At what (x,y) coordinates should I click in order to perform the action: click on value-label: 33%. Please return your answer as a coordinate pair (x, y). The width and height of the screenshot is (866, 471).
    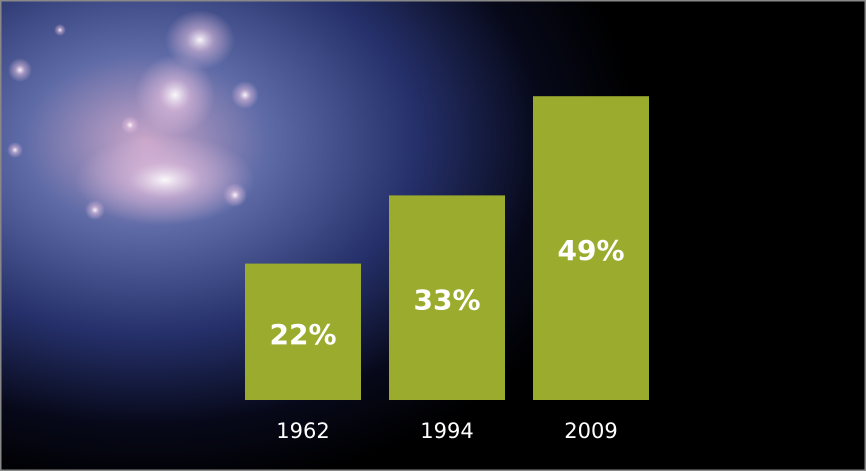
    Looking at the image, I should click on (446, 300).